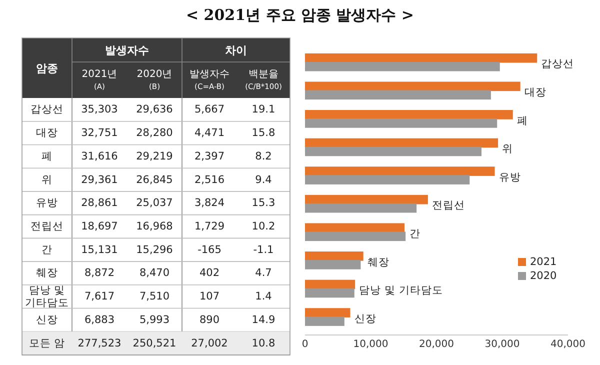 The image size is (600, 365). I want to click on data-label: 16,968, so click(154, 226).